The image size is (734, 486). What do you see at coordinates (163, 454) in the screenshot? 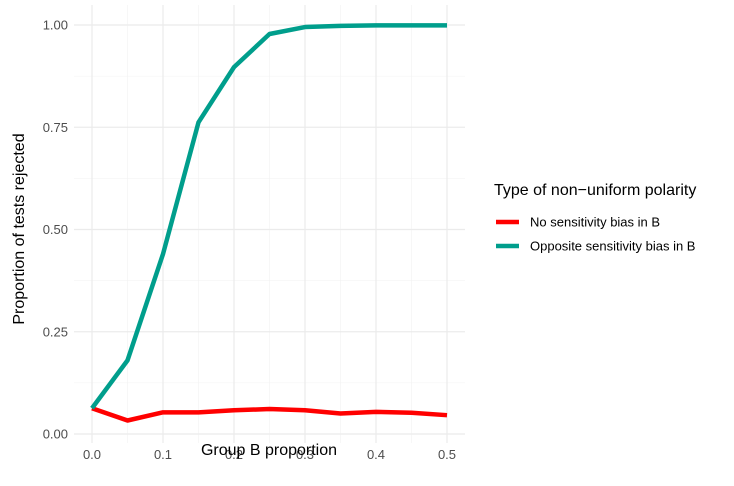
I see `x-tick-label: 0.1` at bounding box center [163, 454].